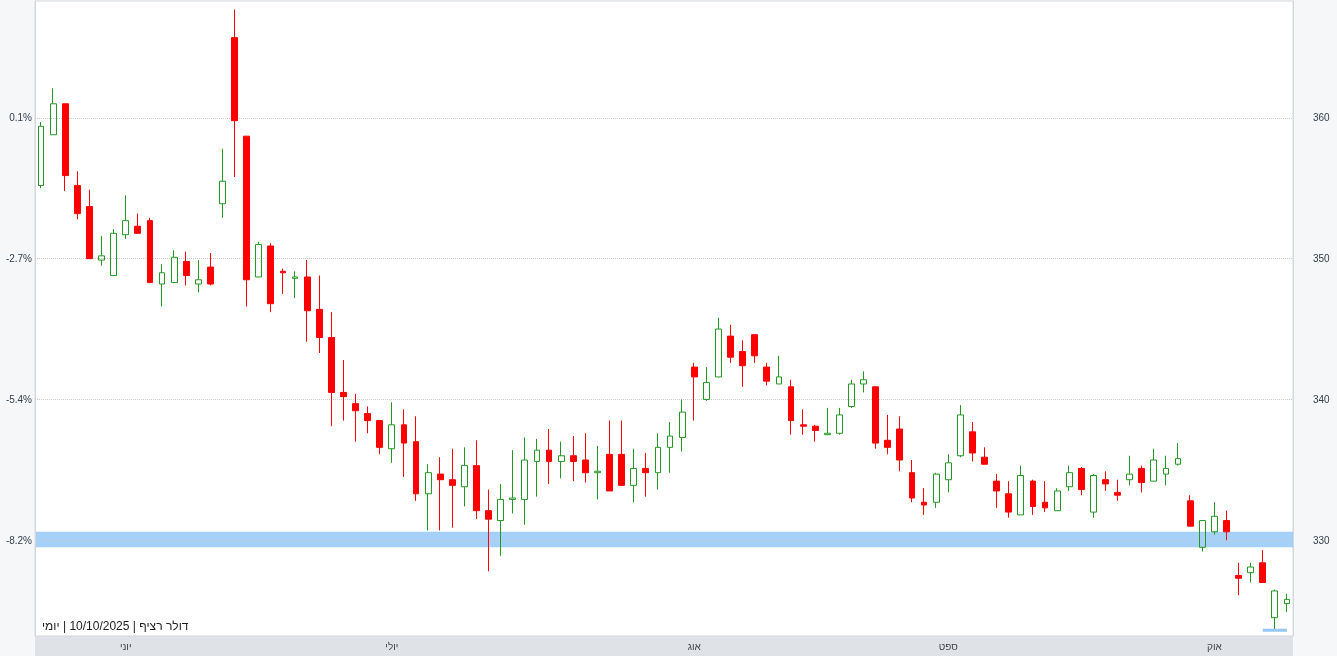  I want to click on x-tick-label: ספט, so click(948, 646).